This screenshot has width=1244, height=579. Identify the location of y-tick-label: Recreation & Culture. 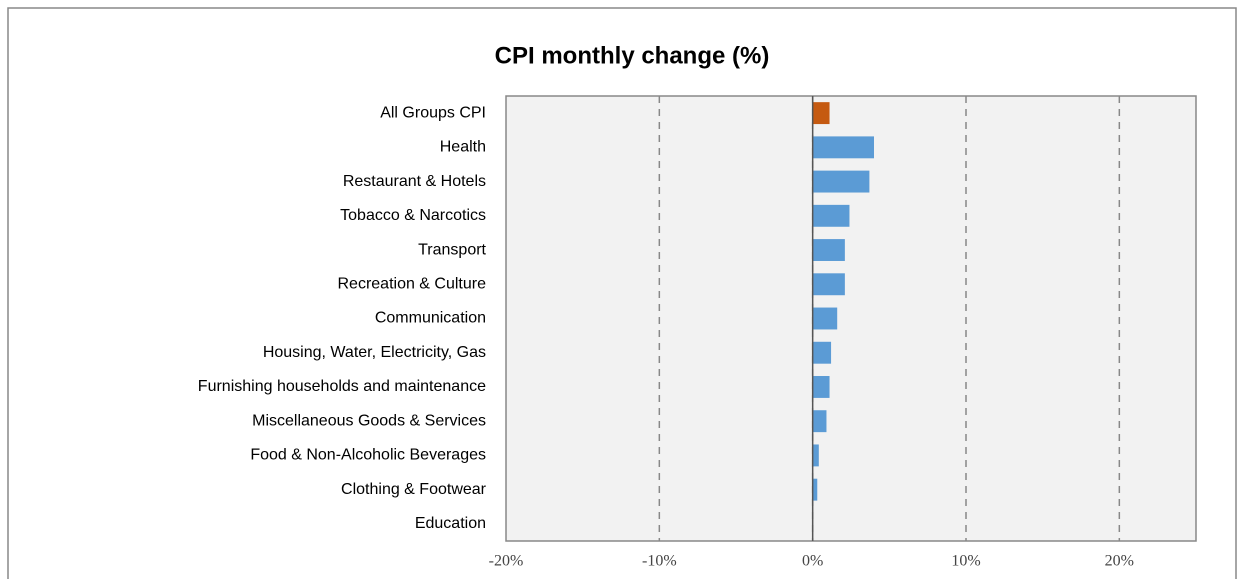
(411, 283).